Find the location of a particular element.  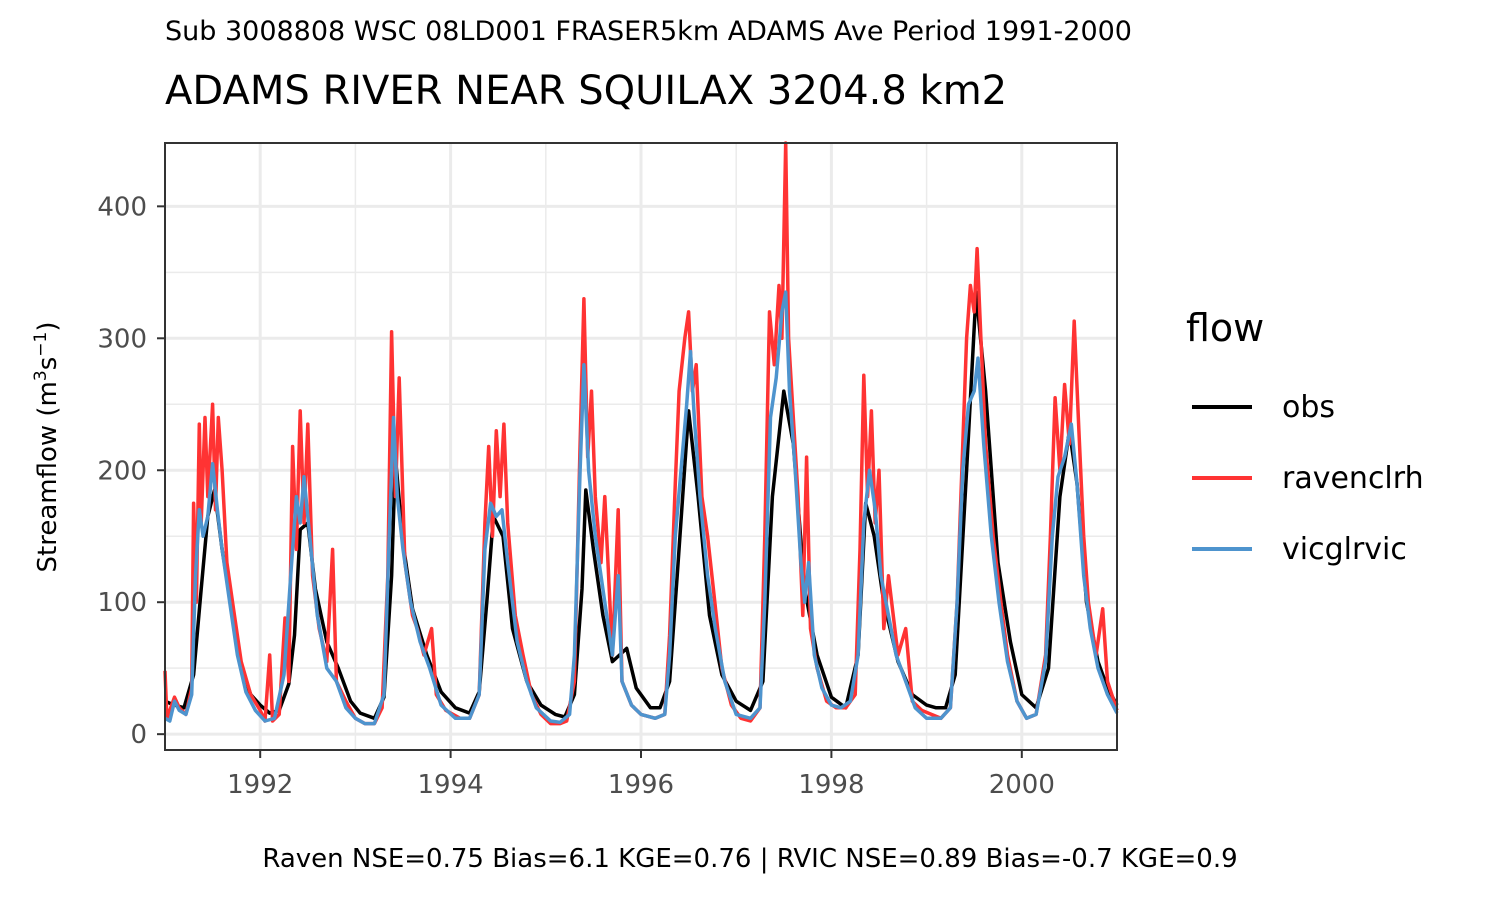

x-tick-label: 1994 is located at coordinates (451, 785).